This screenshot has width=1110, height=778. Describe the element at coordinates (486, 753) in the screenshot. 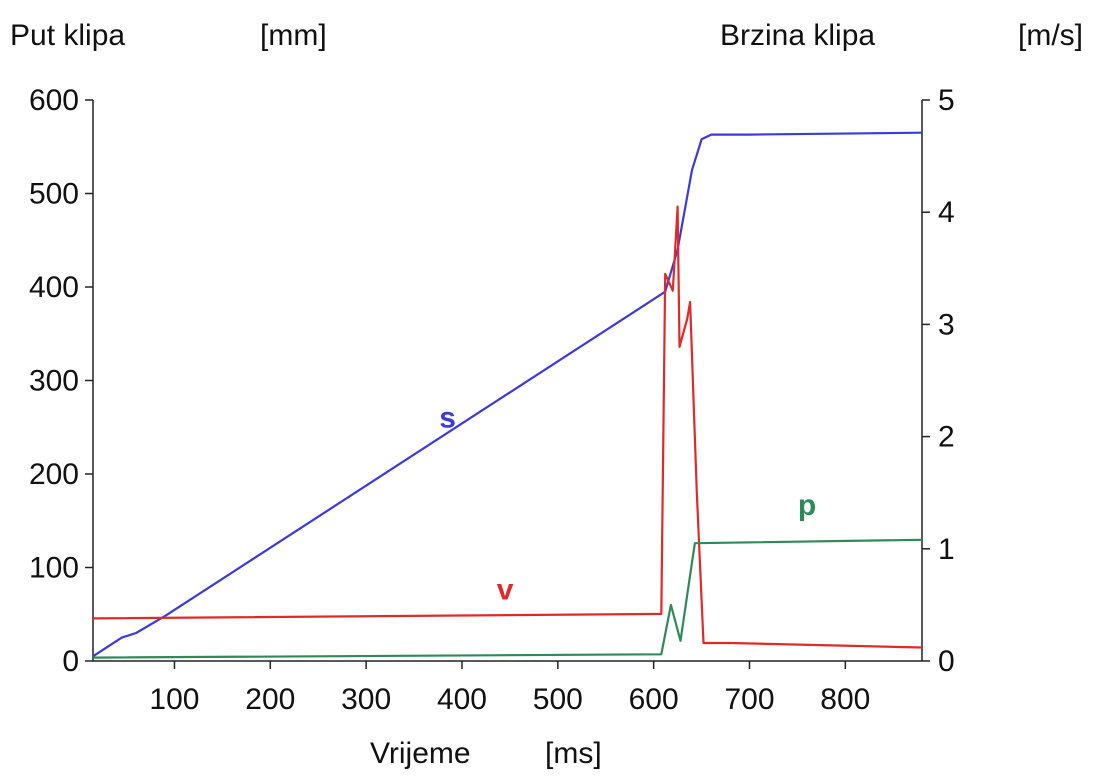

I see `x-axis-title-group: Vrijeme [ms]` at that location.